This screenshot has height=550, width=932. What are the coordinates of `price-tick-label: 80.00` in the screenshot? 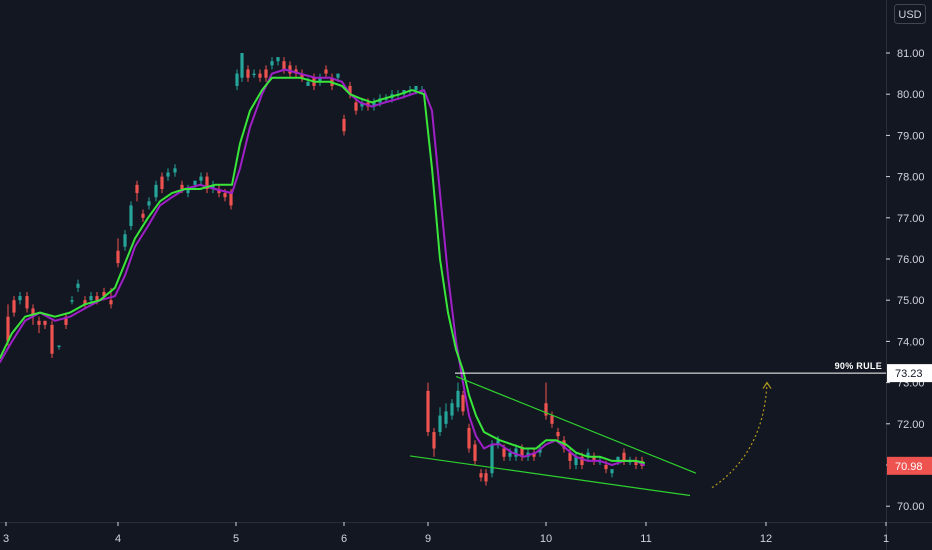 It's located at (911, 95).